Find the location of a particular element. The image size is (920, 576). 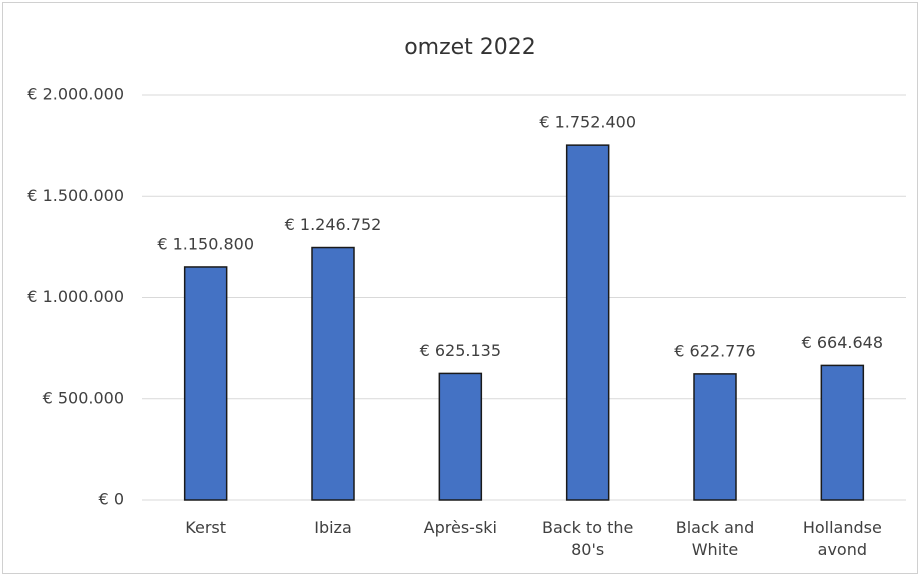

x-tick-label: Kerst is located at coordinates (206, 527).